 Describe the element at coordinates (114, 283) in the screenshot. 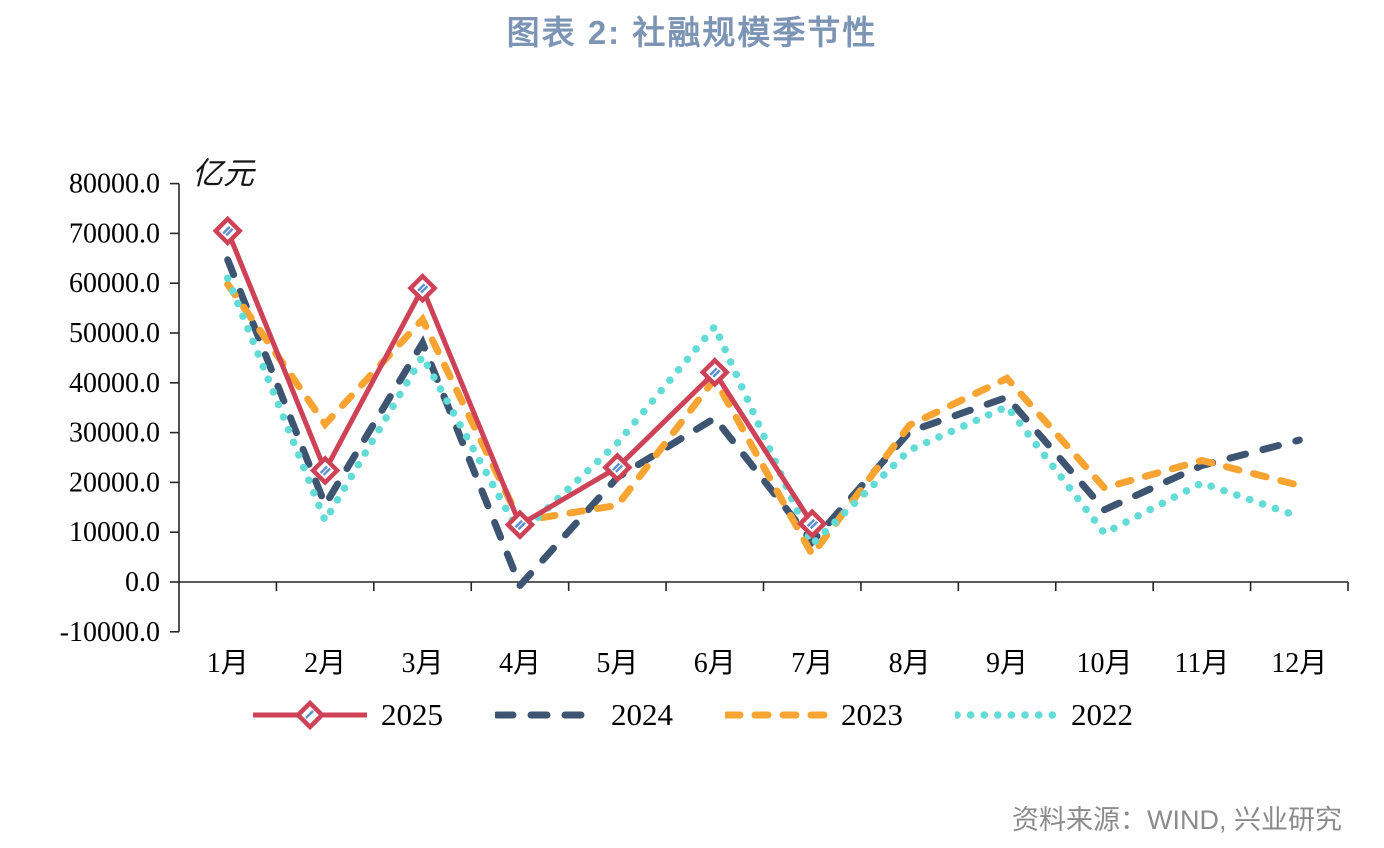

I see `y-axis-tick-label: 60000.0` at that location.